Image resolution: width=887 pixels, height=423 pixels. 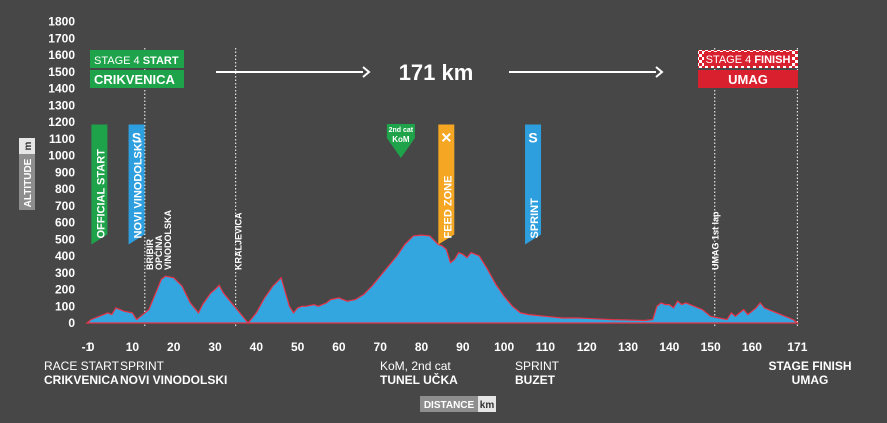 I want to click on x-tick-label: 60, so click(x=339, y=347).